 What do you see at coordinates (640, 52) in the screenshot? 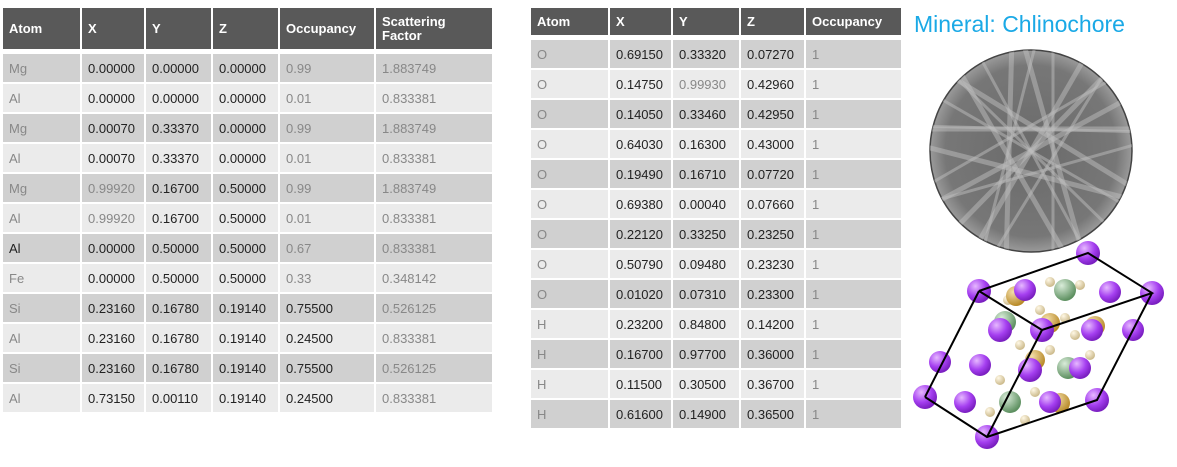
I see `table-cell: 0.69150` at bounding box center [640, 52].